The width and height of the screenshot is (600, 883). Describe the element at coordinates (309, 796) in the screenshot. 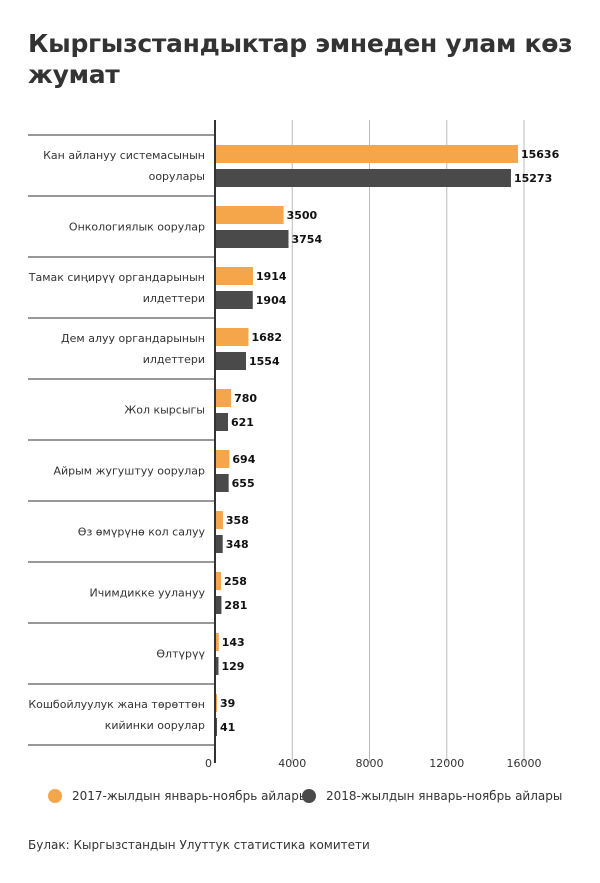

I see `legend-swatch-2018` at that location.